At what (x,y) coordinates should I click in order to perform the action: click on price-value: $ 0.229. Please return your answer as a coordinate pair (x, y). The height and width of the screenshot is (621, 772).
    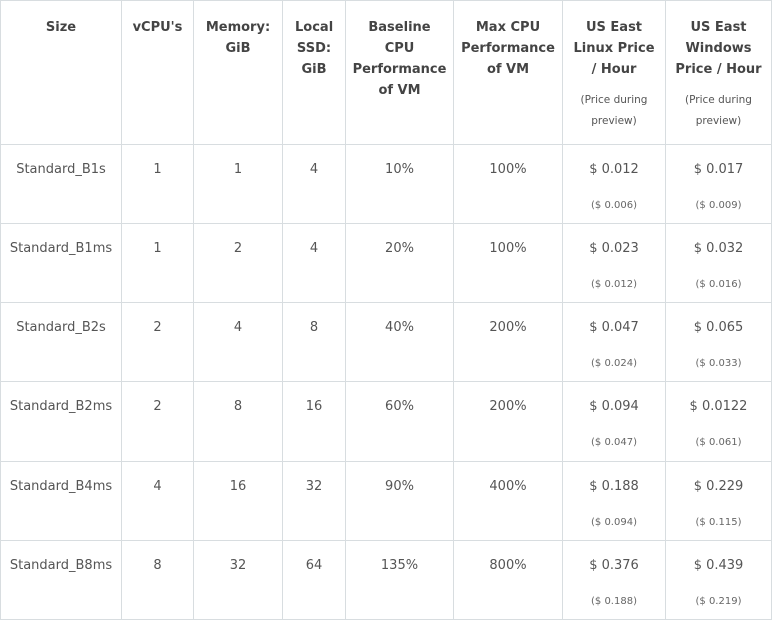
    Looking at the image, I should click on (718, 486).